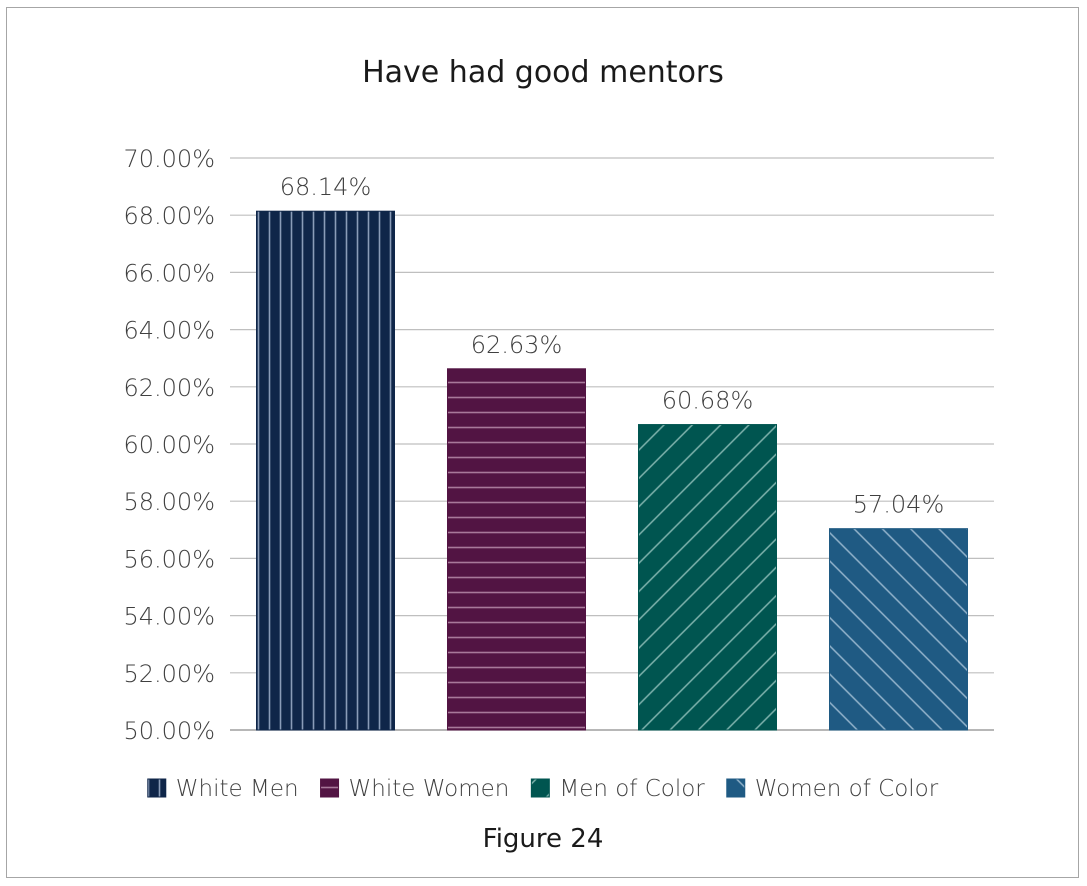  What do you see at coordinates (169, 159) in the screenshot?
I see `y-tick-label: 70.00%` at bounding box center [169, 159].